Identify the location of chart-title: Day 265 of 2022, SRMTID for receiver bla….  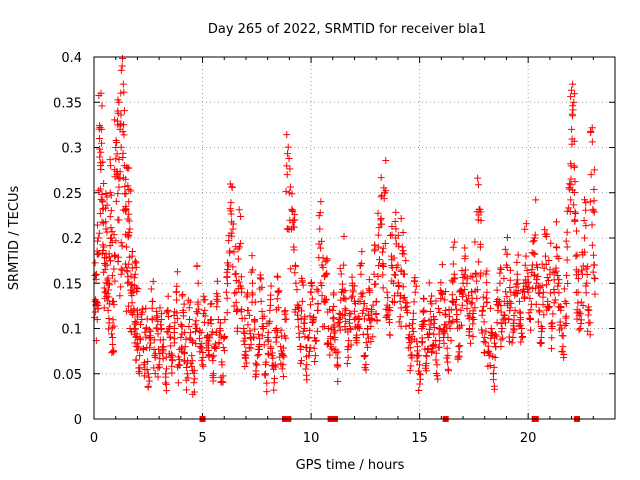
(347, 29).